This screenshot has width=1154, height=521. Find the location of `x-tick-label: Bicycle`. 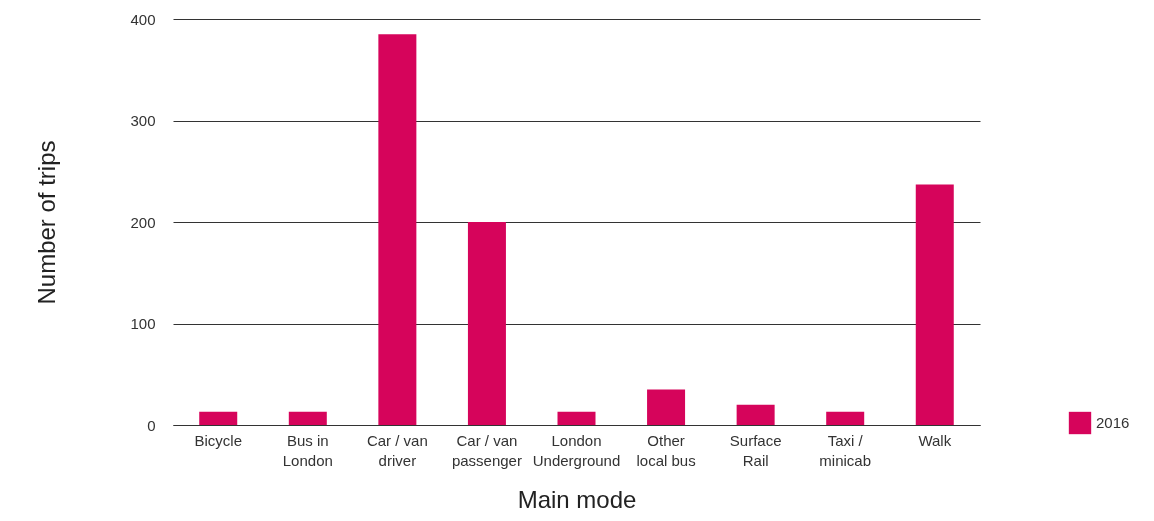

x-tick-label: Bicycle is located at coordinates (218, 440).